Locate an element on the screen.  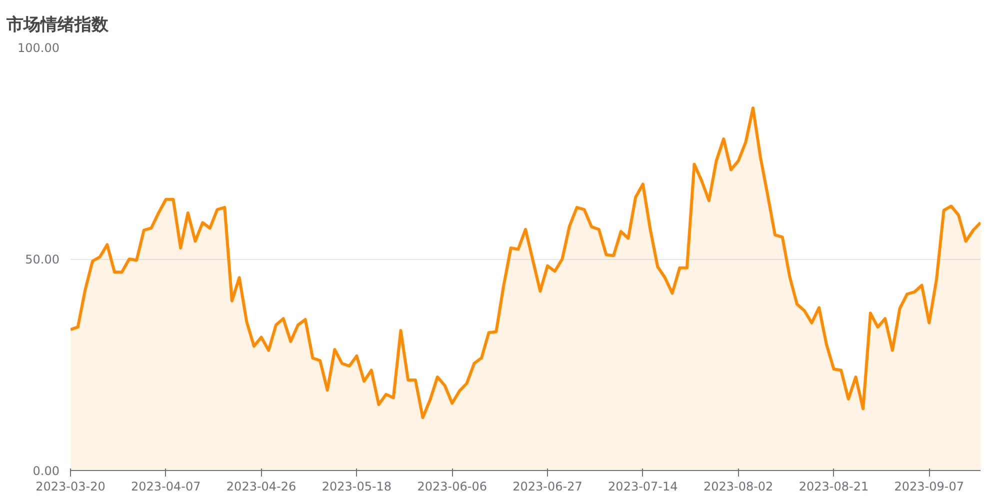
x-tick-label: 2023-08-02 is located at coordinates (738, 487).